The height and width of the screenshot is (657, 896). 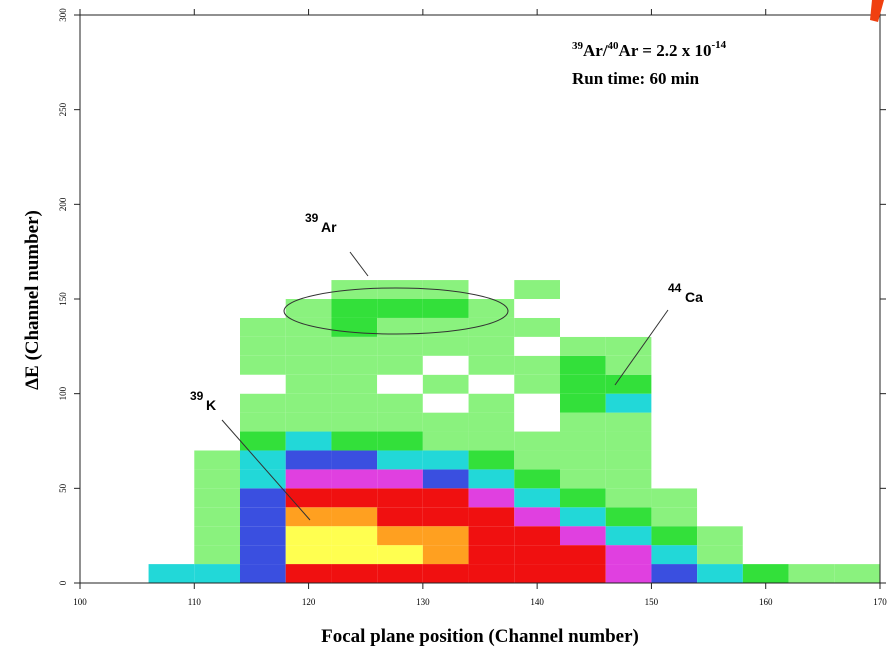 What do you see at coordinates (63, 488) in the screenshot?
I see `y-tick-label: 50` at bounding box center [63, 488].